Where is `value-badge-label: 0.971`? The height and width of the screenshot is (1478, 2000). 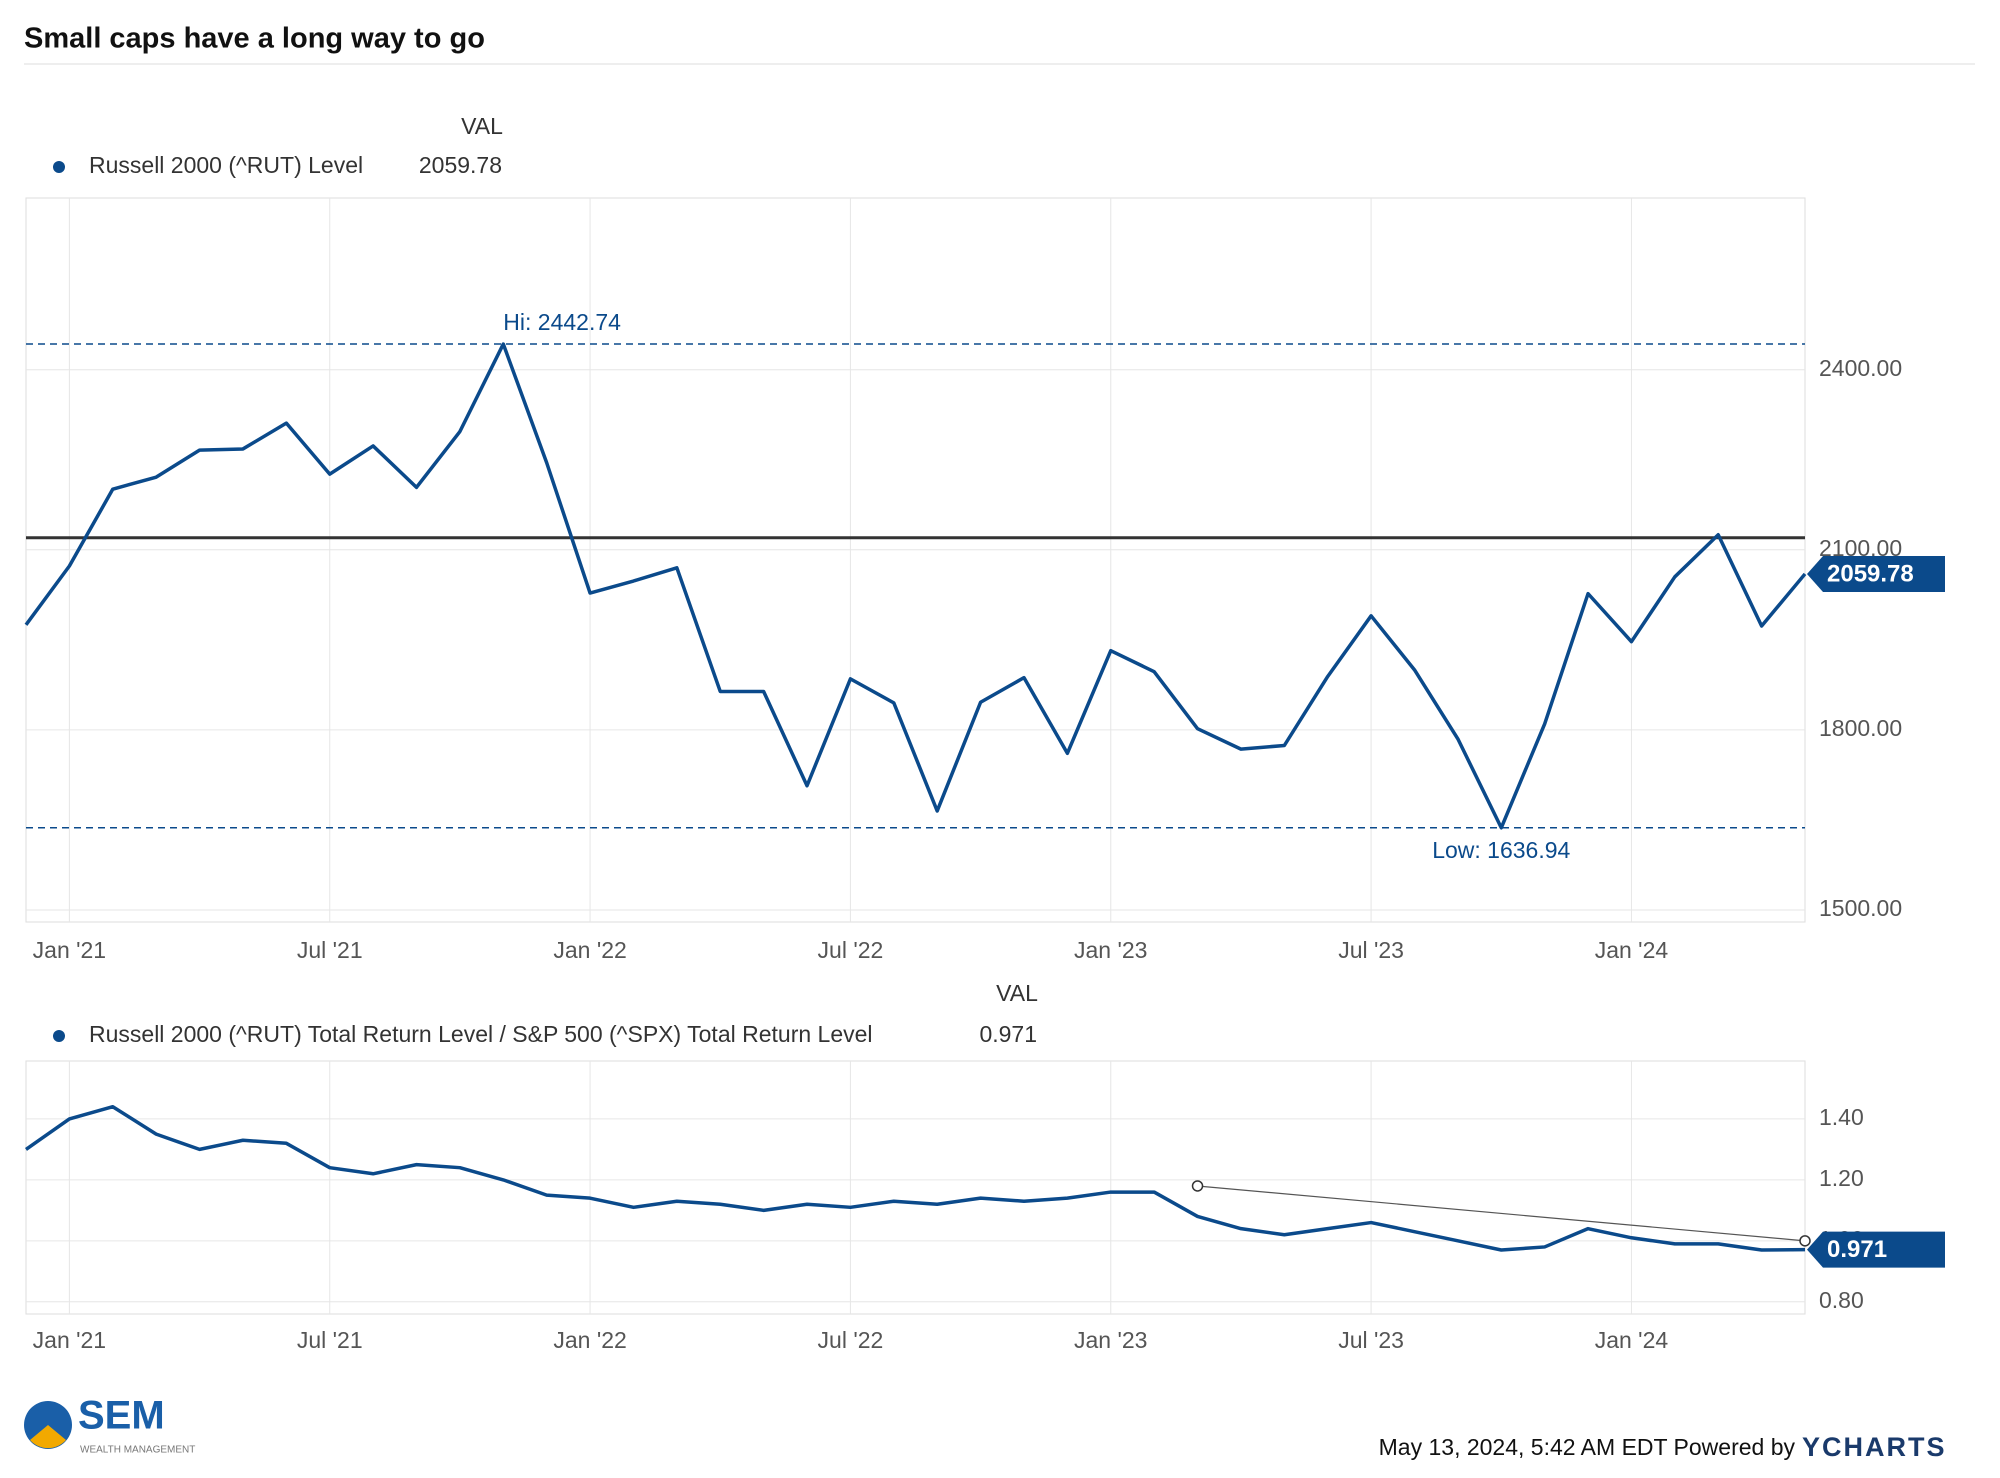 value-badge-label: 0.971 is located at coordinates (1857, 1249).